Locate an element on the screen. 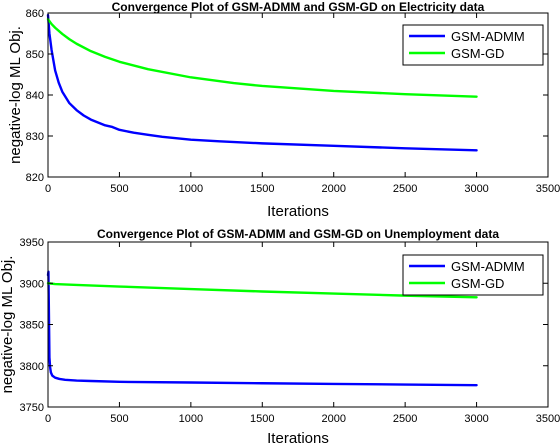  y-tick-label: 830 is located at coordinates (35, 137).